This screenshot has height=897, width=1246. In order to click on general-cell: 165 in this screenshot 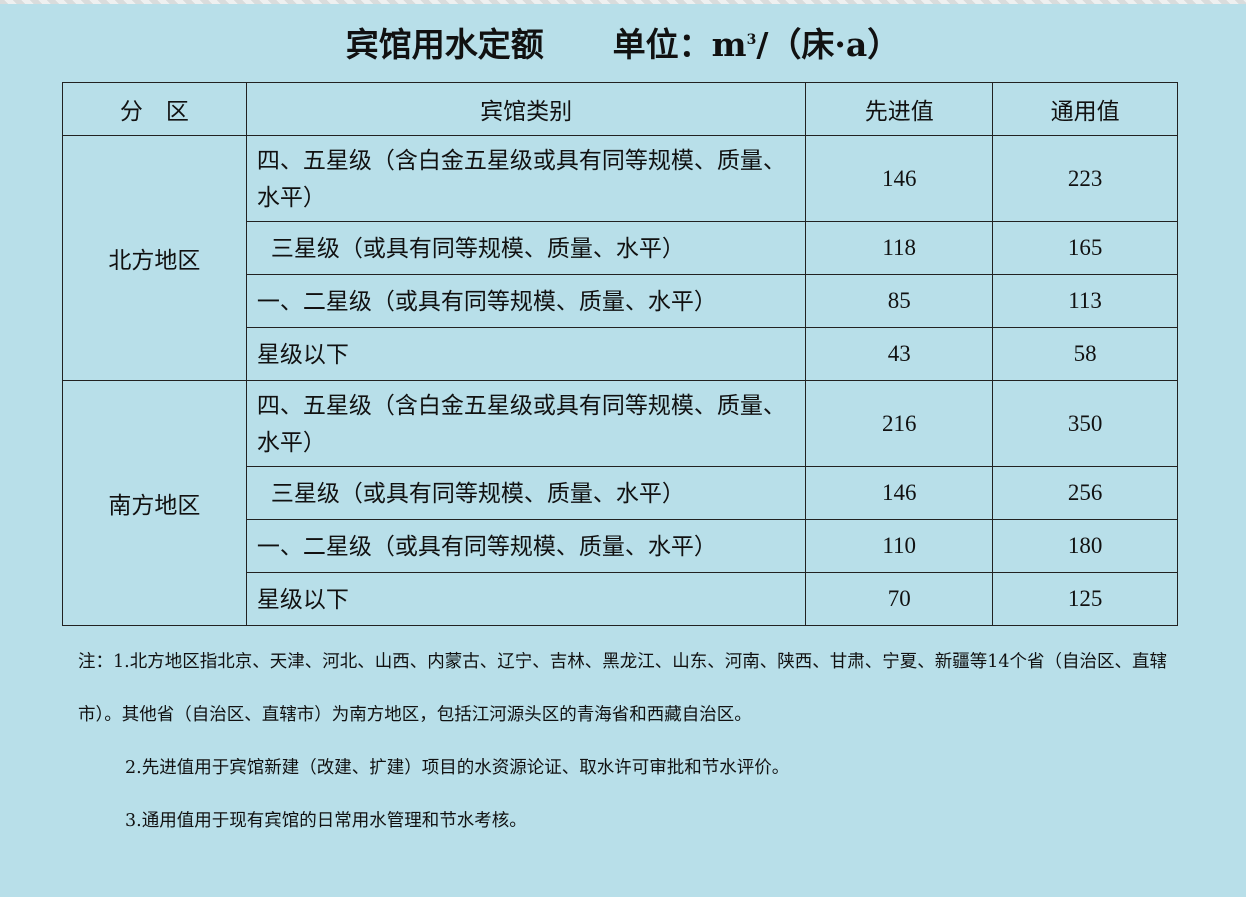, I will do `click(1085, 248)`.